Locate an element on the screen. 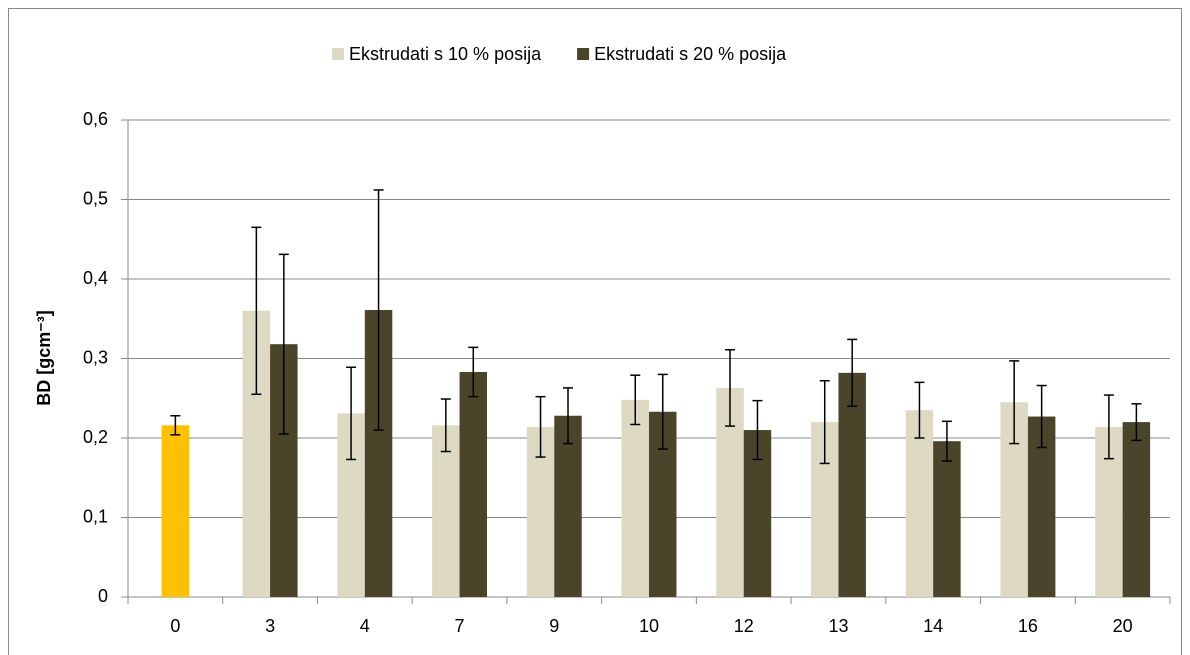 This screenshot has width=1190, height=655. y-tick-label: 0,6 is located at coordinates (95, 119).